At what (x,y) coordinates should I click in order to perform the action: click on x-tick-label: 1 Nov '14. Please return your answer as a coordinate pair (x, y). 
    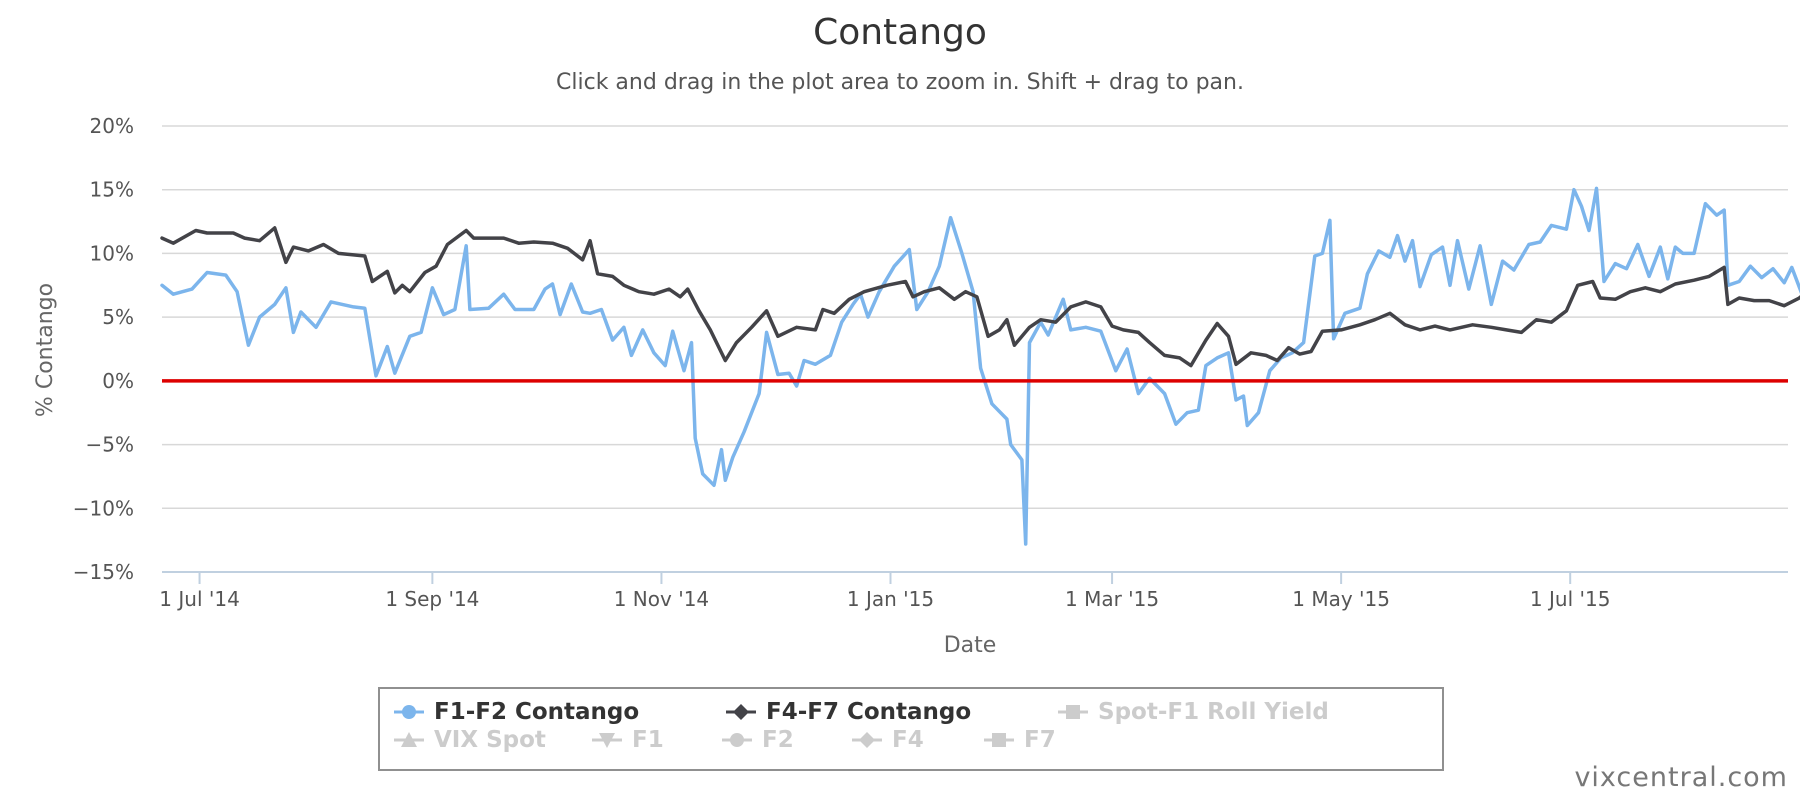
    Looking at the image, I should click on (661, 599).